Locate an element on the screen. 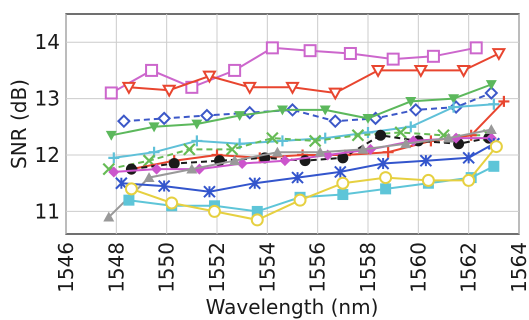 The image size is (529, 320). y-tick-label: 11 is located at coordinates (47, 211).